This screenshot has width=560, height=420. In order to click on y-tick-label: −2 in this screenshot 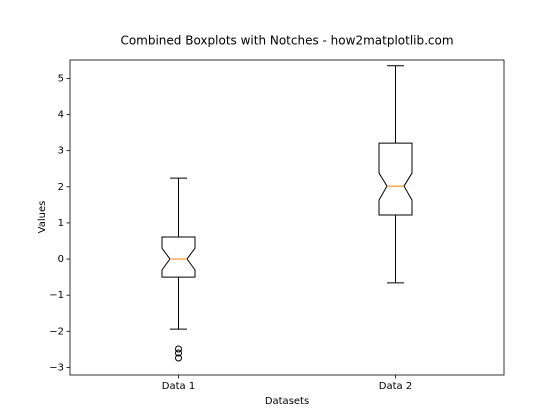, I will do `click(56, 331)`.